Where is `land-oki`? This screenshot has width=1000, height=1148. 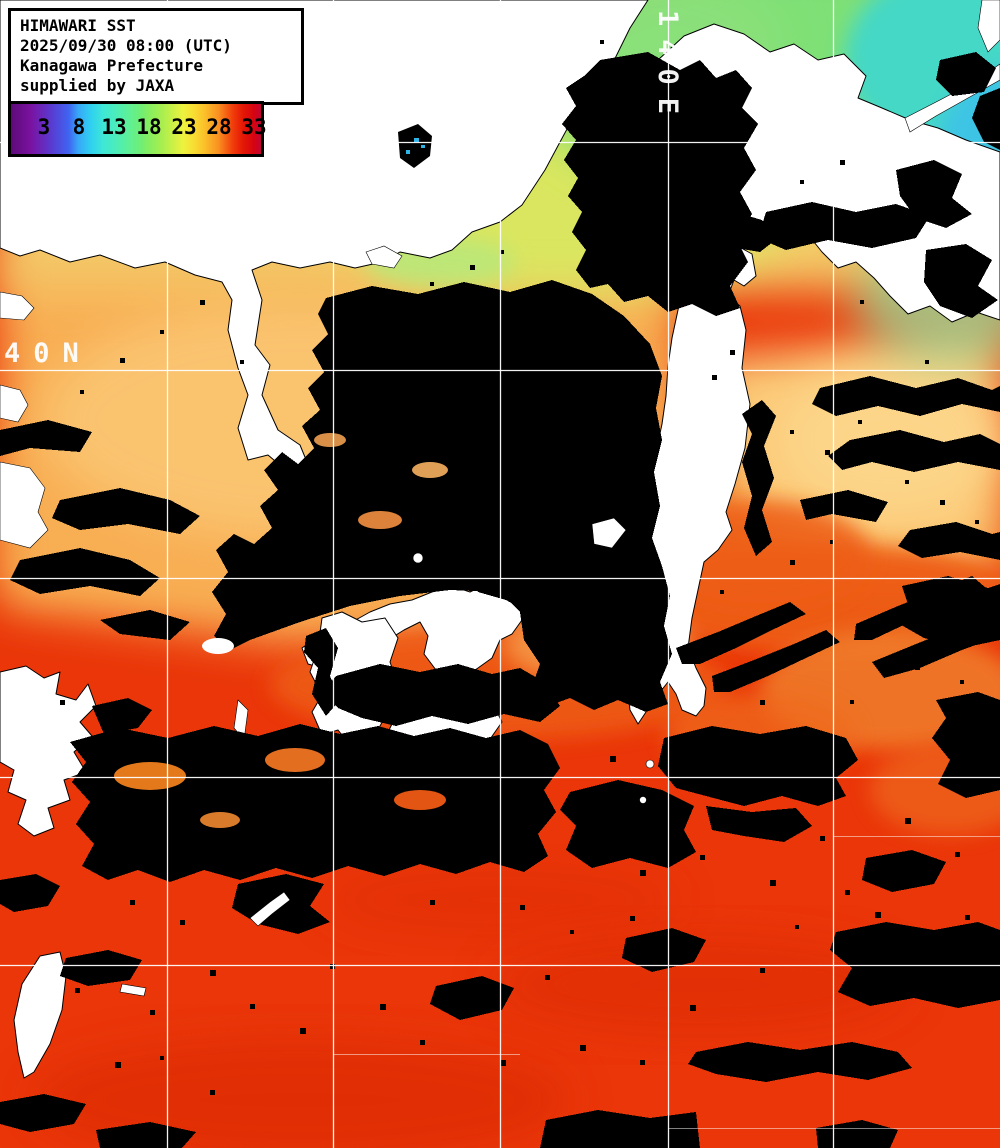
land-oki is located at coordinates (418, 558).